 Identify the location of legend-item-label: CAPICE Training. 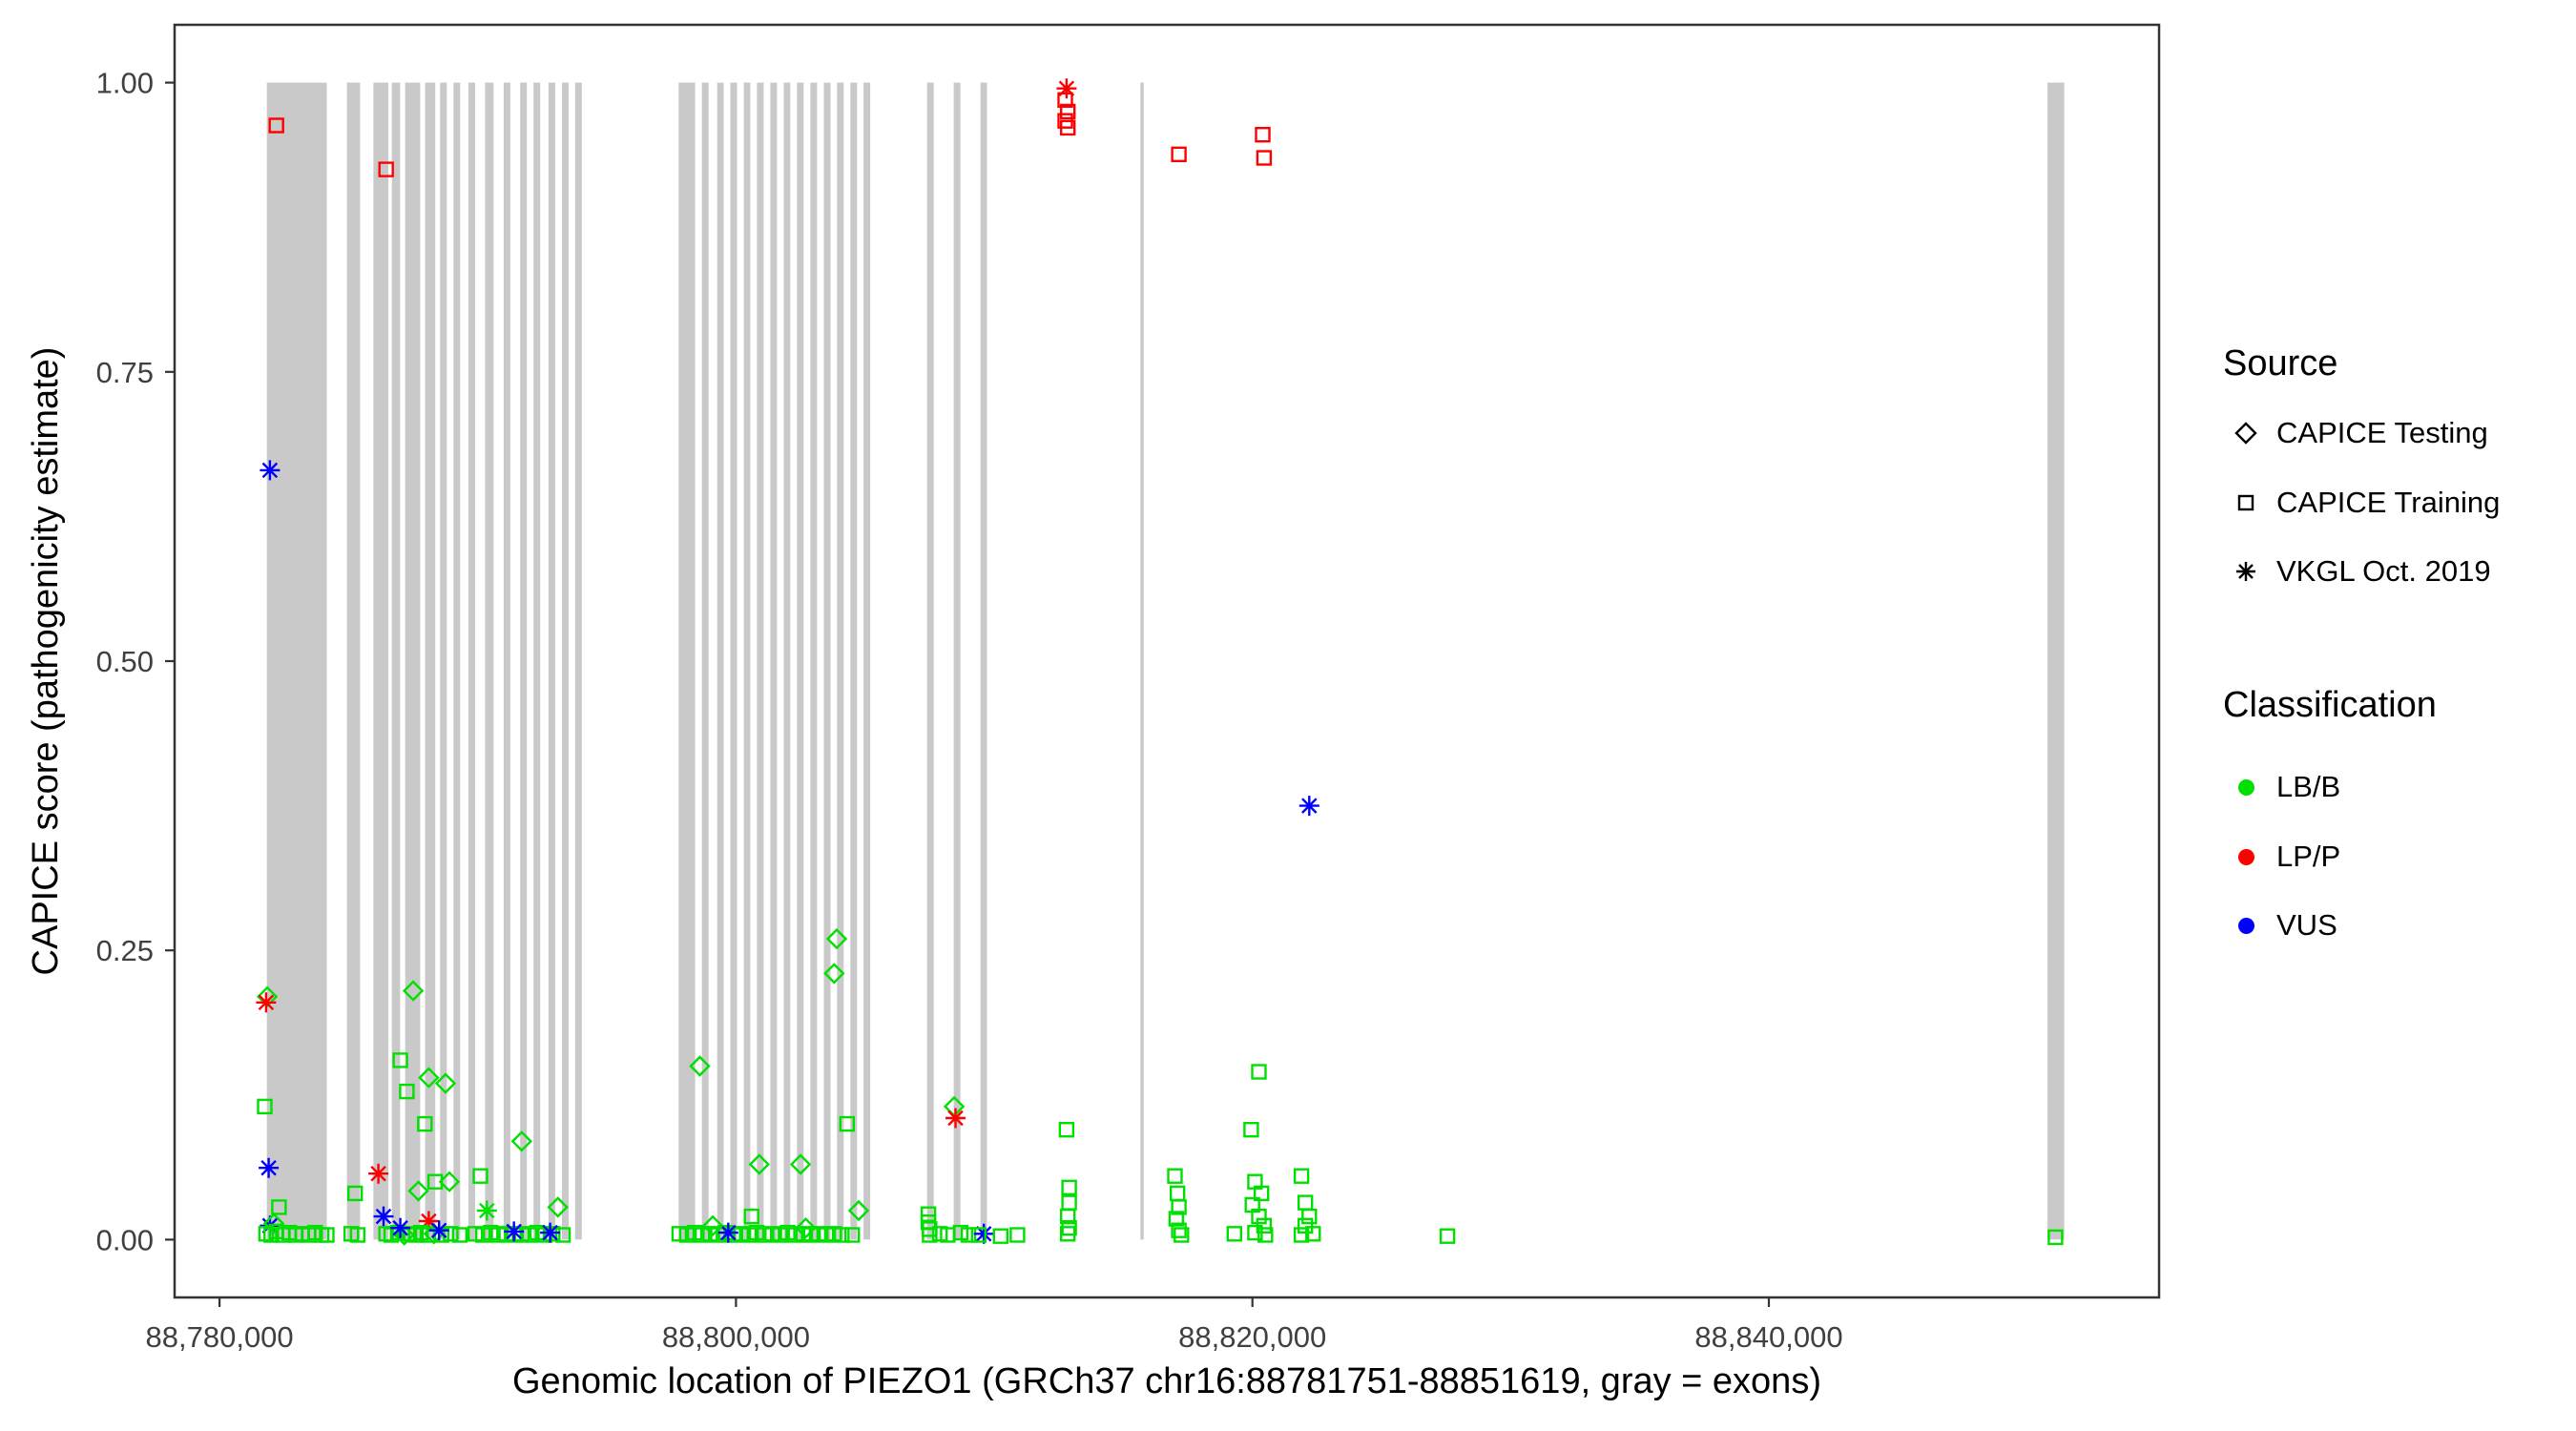
(2388, 503).